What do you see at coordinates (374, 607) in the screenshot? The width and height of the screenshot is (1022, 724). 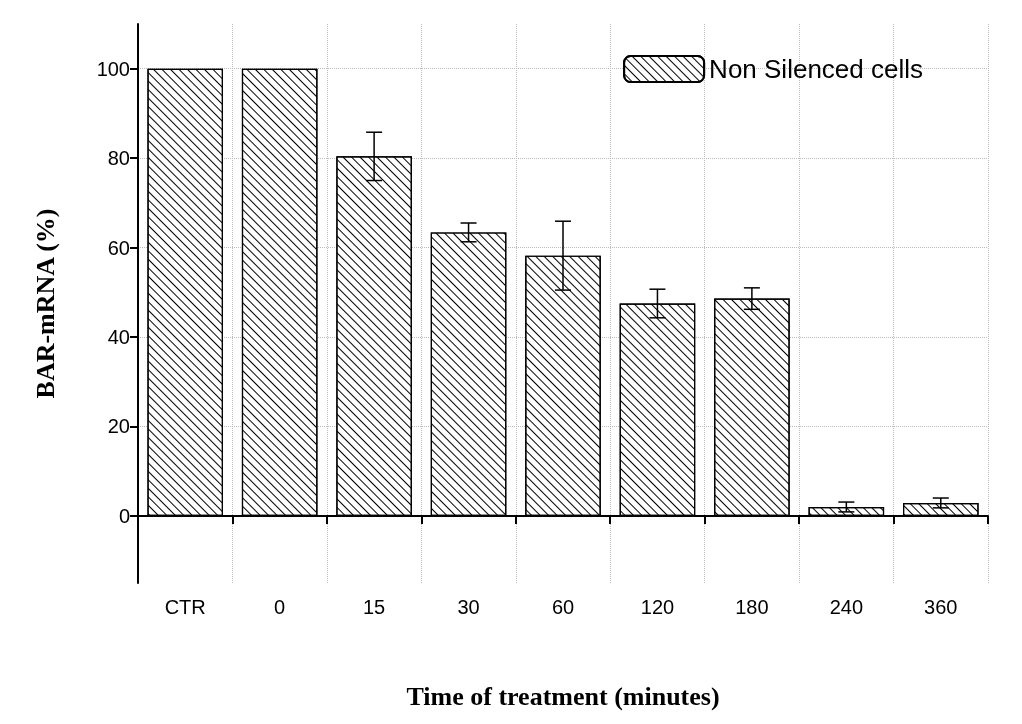 I see `x-tick-label: 15` at bounding box center [374, 607].